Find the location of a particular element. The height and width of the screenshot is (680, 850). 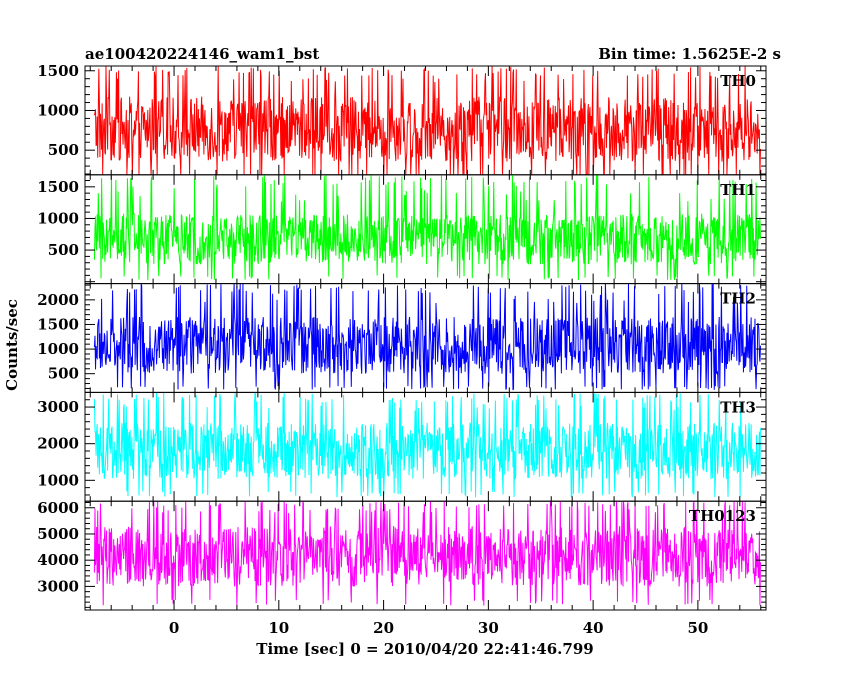

panel-th3: 1000 2000 3000 TH3 is located at coordinates (402, 446).